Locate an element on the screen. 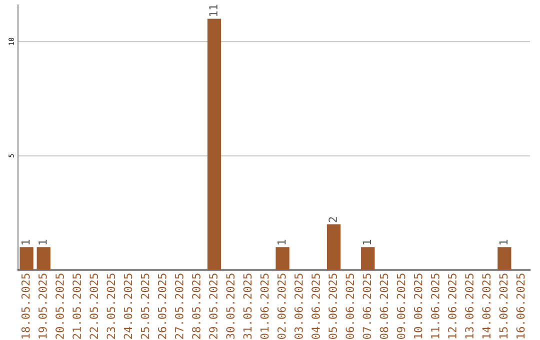  x-tick-label: 09.06.2025 is located at coordinates (401, 306).